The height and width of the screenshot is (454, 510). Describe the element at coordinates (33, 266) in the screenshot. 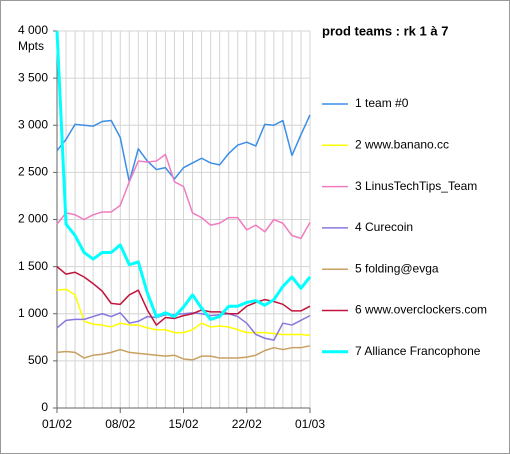

I see `y-tick-label: 1 500` at that location.